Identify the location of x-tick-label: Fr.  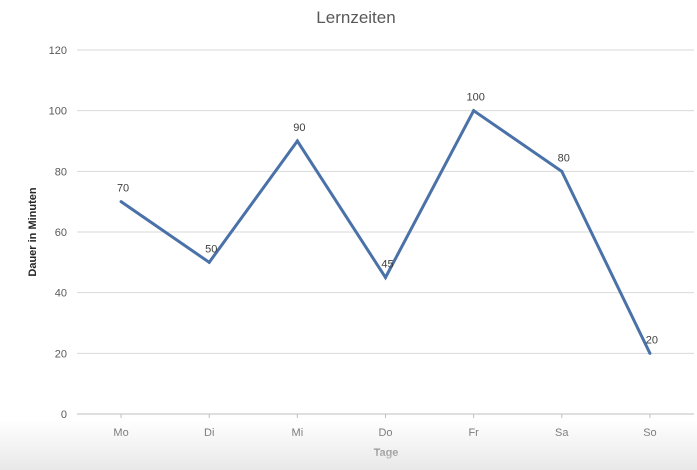
(473, 433).